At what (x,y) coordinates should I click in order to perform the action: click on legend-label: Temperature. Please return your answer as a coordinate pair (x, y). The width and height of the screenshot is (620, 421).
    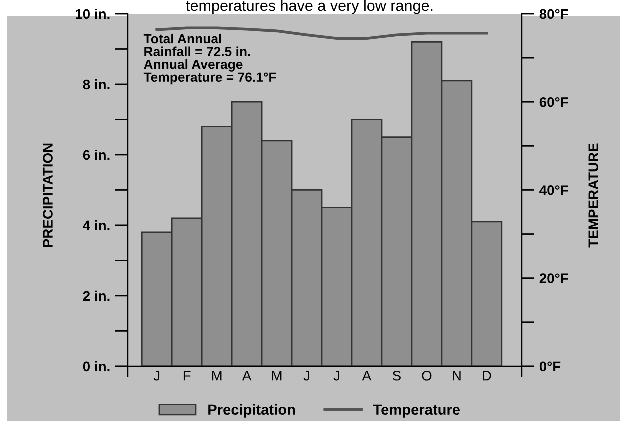
    Looking at the image, I should click on (416, 411).